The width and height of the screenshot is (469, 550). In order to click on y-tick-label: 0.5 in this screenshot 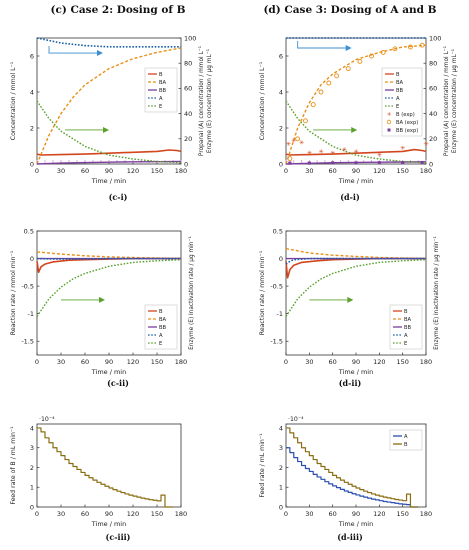, I will do `click(278, 231)`.